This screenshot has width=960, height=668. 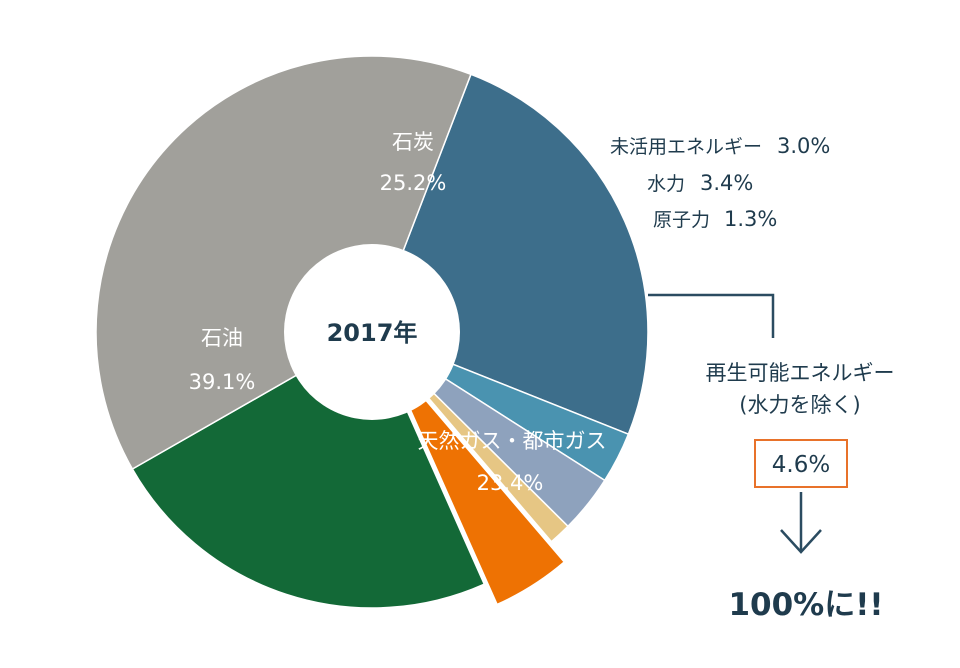 What do you see at coordinates (510, 483) in the screenshot?
I see `slice-label-gas-value: 23.4%` at bounding box center [510, 483].